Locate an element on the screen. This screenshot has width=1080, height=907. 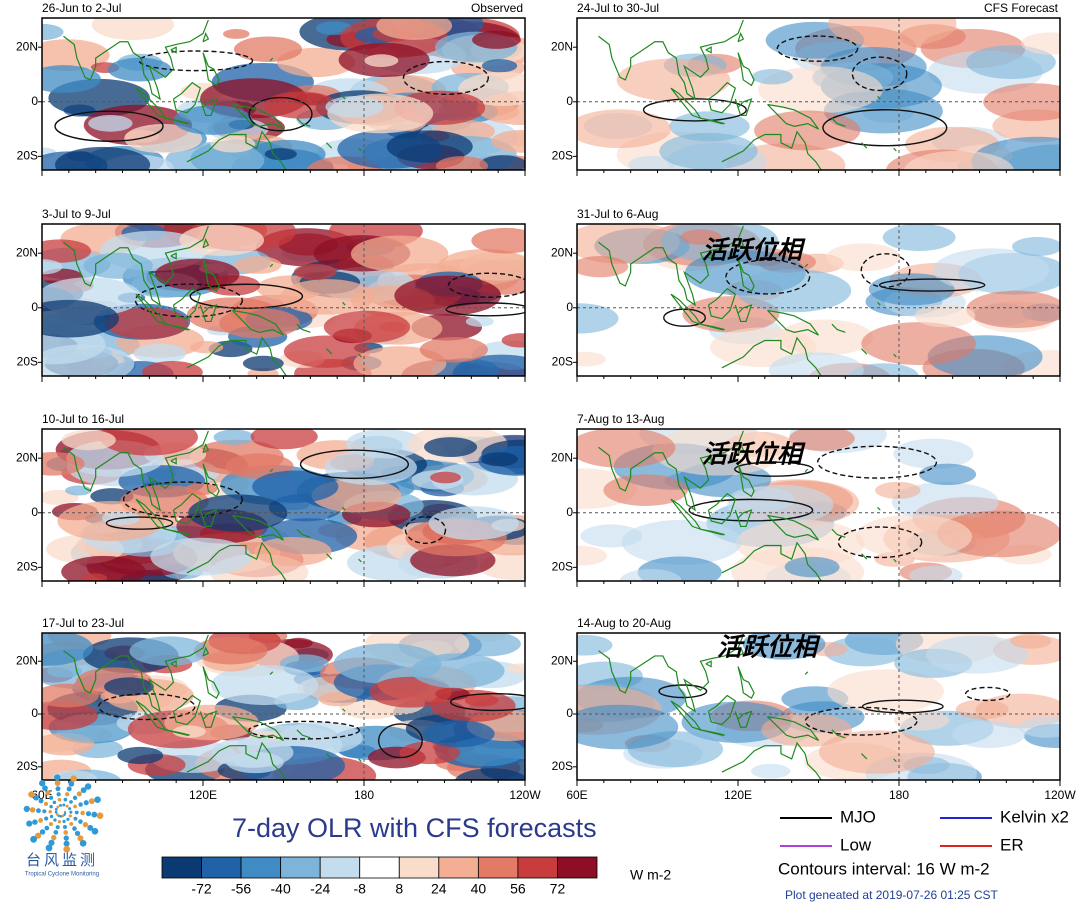
lon-label: 120W is located at coordinates (525, 795).